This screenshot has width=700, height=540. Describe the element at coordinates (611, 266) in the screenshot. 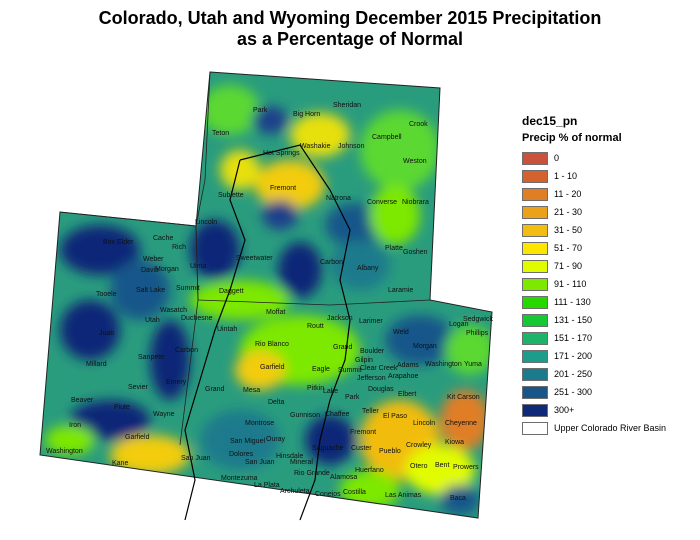

I see `legend-item: 71 - 90` at that location.